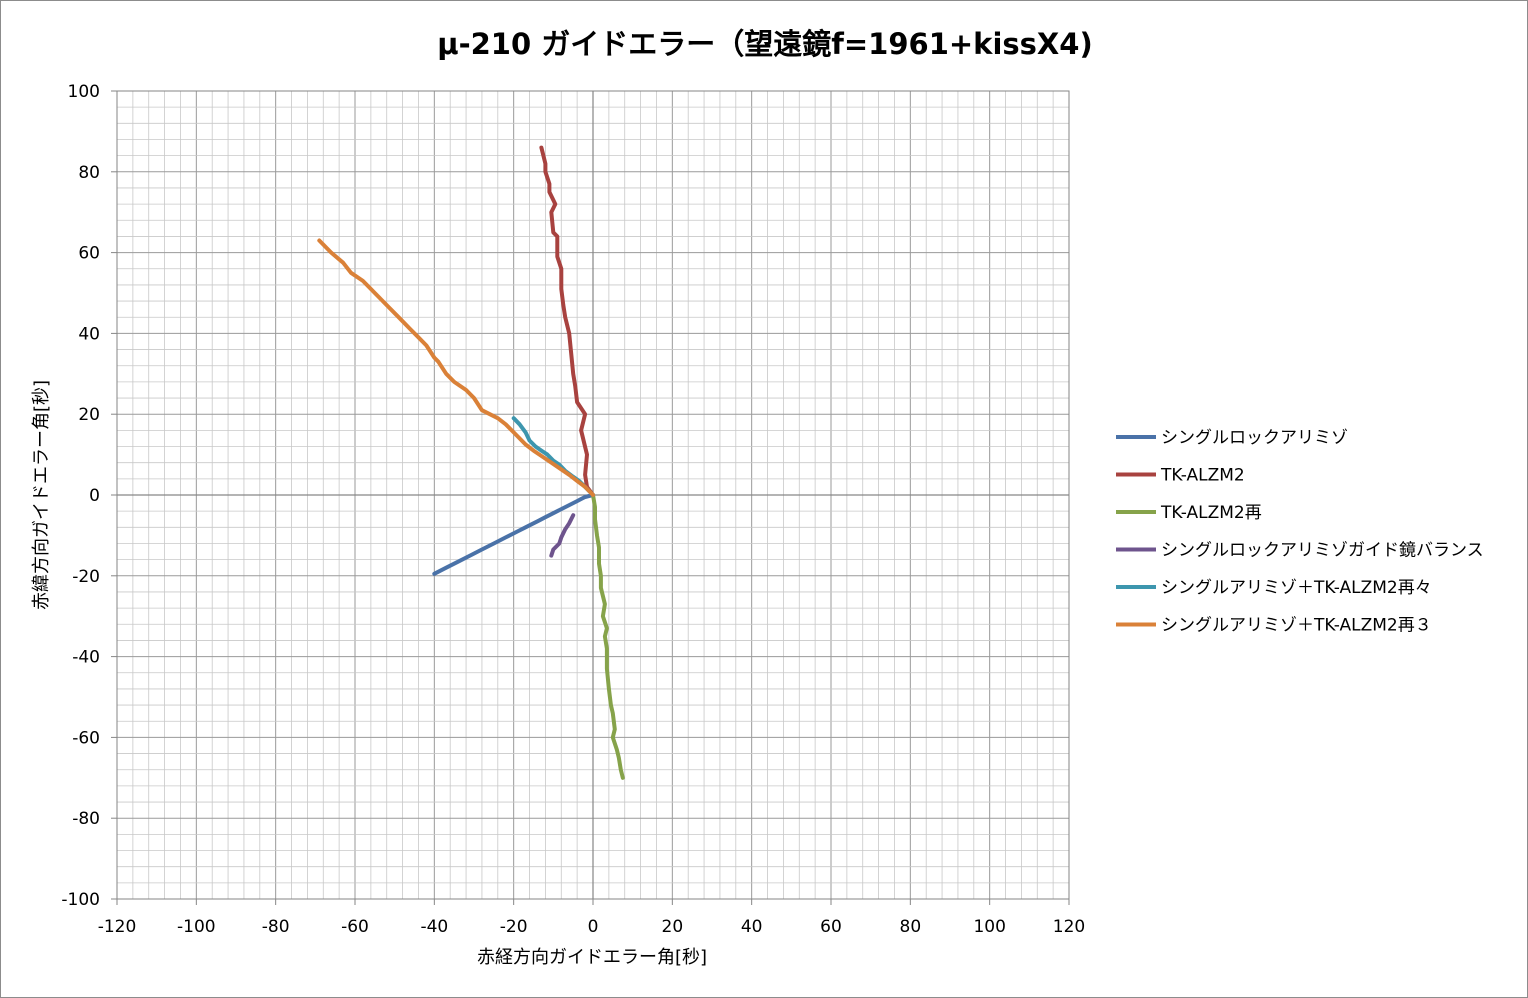 This screenshot has width=1528, height=998. Describe the element at coordinates (1069, 927) in the screenshot. I see `x-tick-label: 120` at that location.